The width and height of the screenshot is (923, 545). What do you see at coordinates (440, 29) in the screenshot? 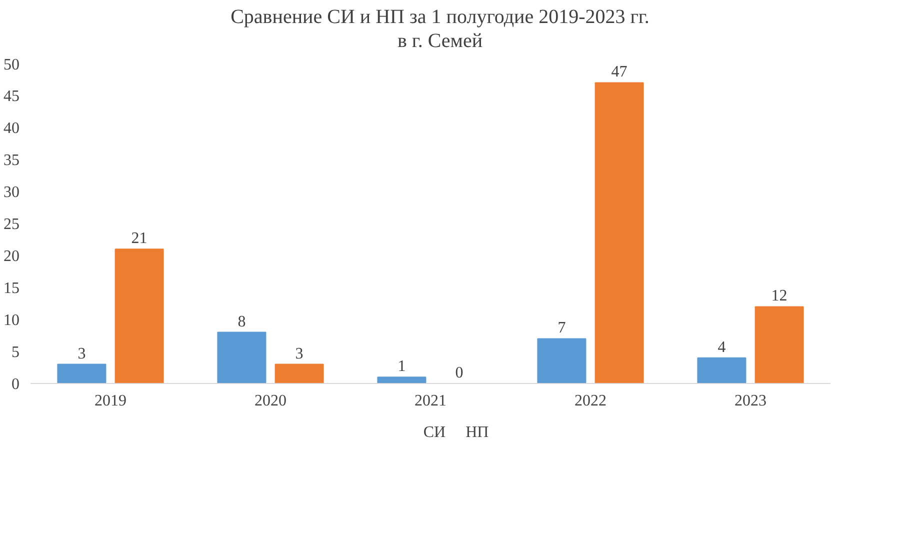
I see `chart-title: Сравнение СИ и НП за 1 полугодие 2019-2023 гг. в г. Семей` at bounding box center [440, 29].